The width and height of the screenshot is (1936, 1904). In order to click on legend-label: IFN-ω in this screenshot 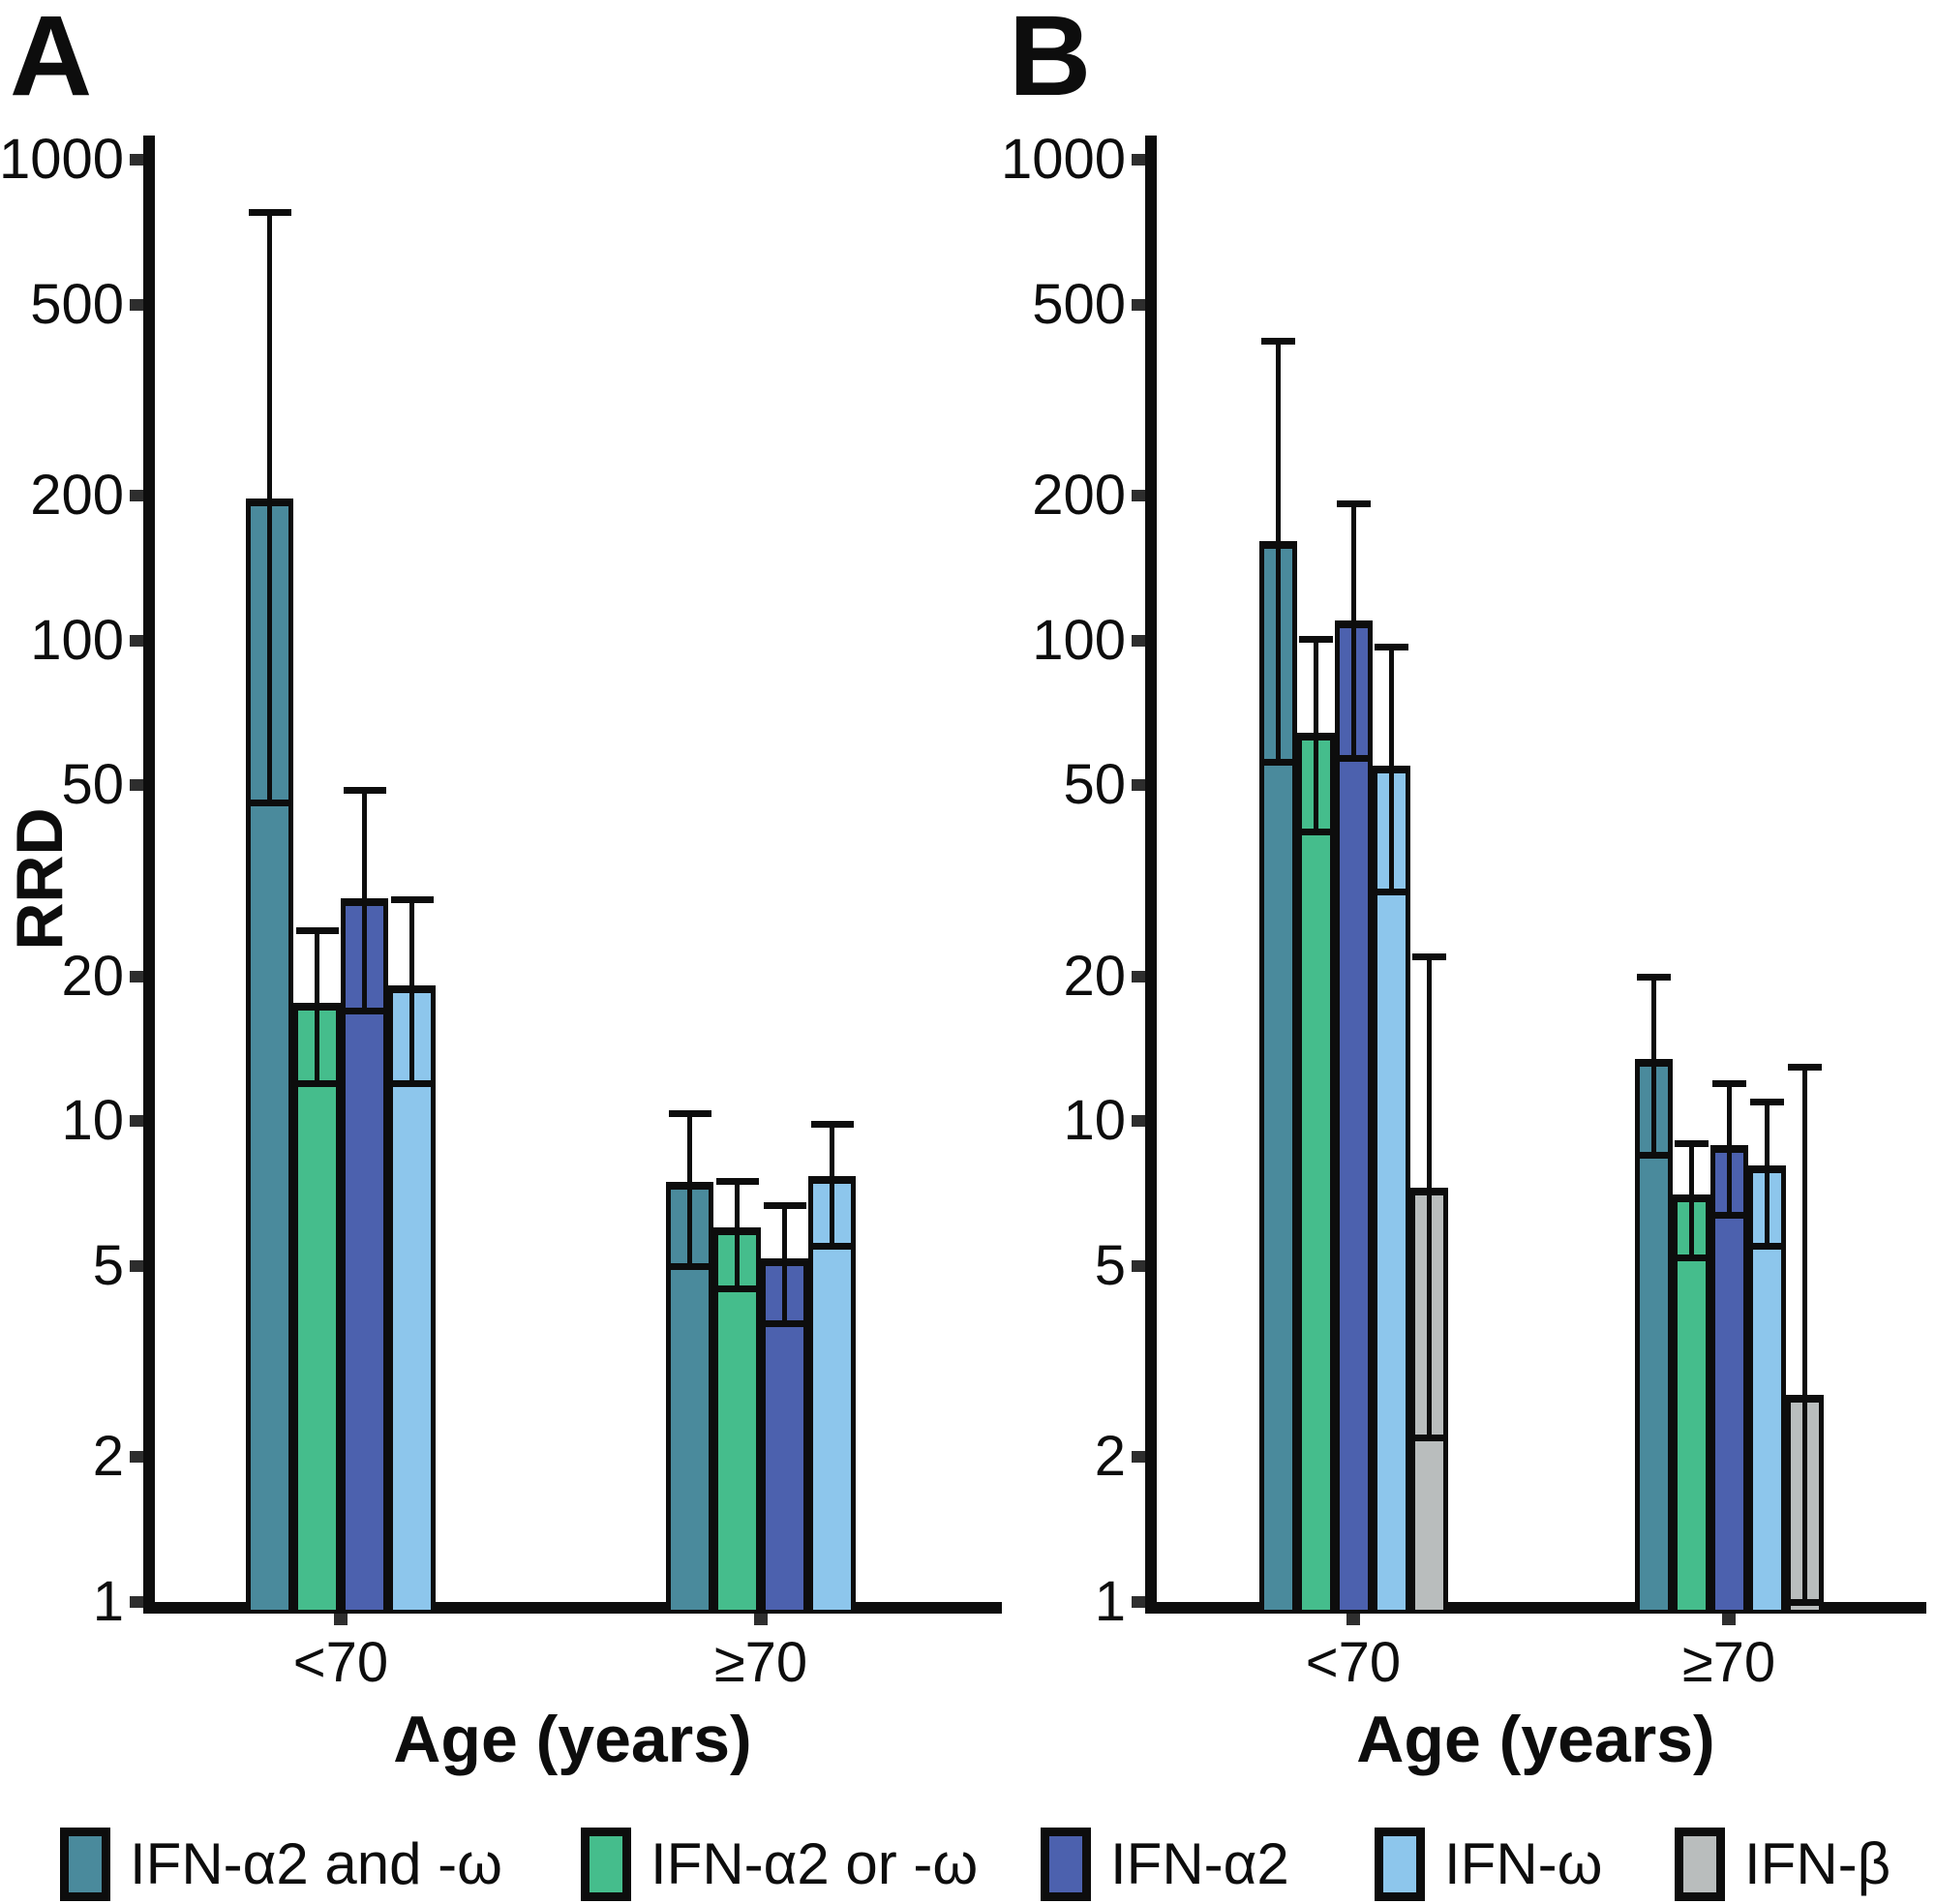, I will do `click(1523, 1864)`.